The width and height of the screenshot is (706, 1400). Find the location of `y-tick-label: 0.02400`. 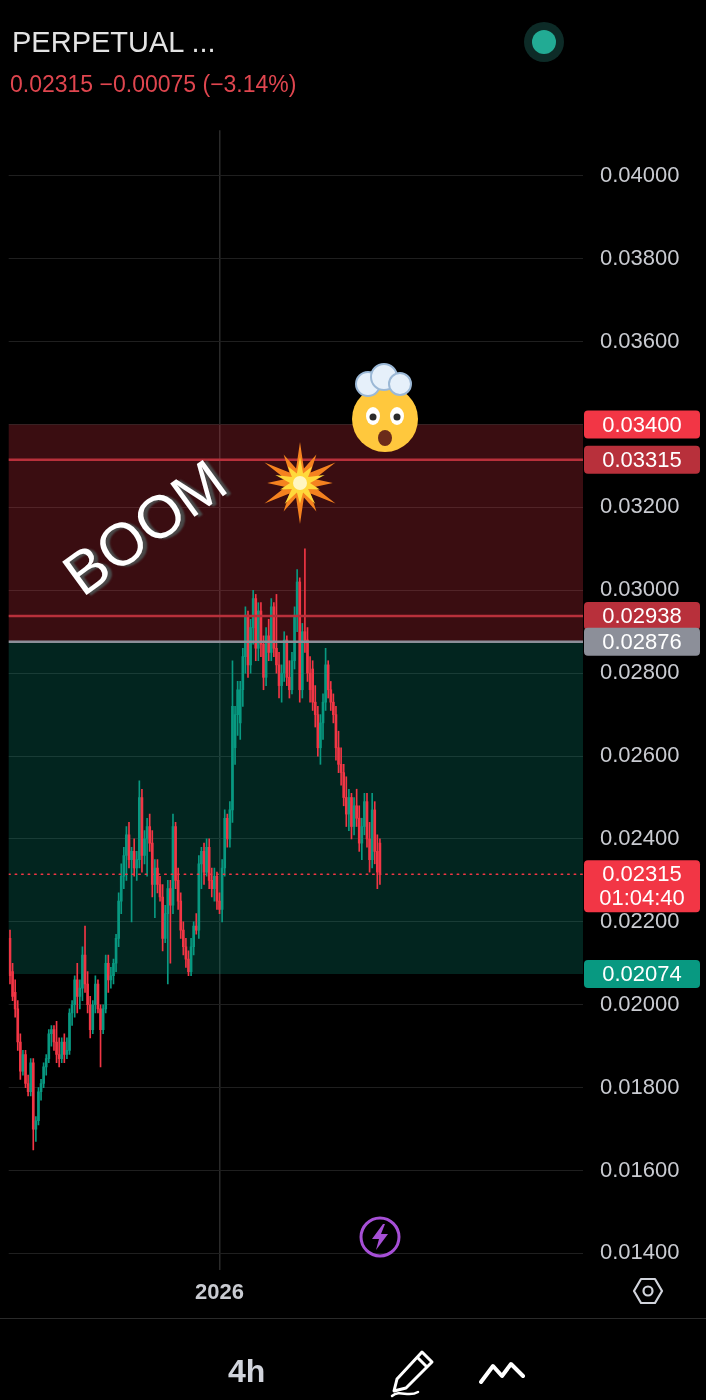

y-tick-label: 0.02400 is located at coordinates (640, 838).